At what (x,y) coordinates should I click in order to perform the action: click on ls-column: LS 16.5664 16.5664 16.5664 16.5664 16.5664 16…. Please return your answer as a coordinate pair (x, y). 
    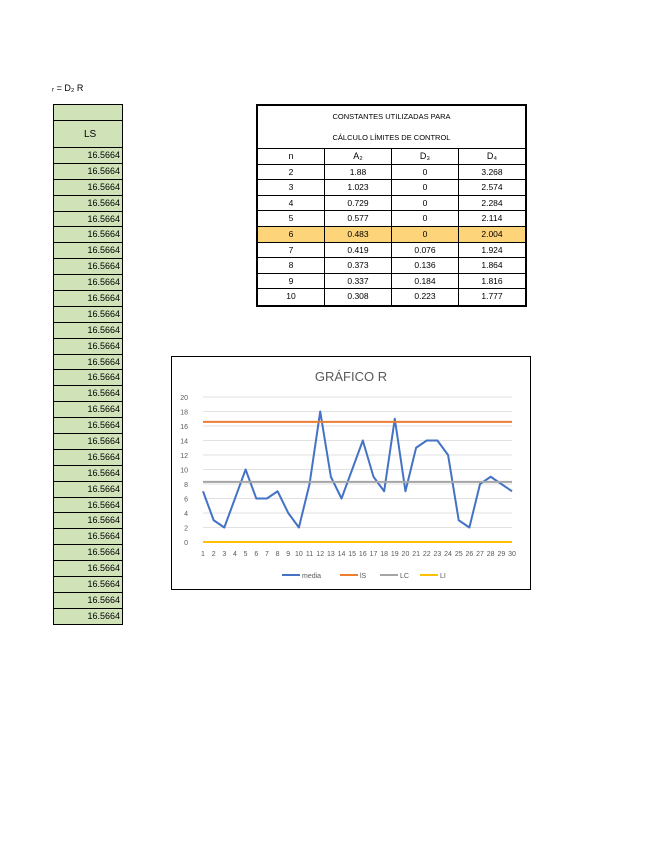
    Looking at the image, I should click on (88, 364).